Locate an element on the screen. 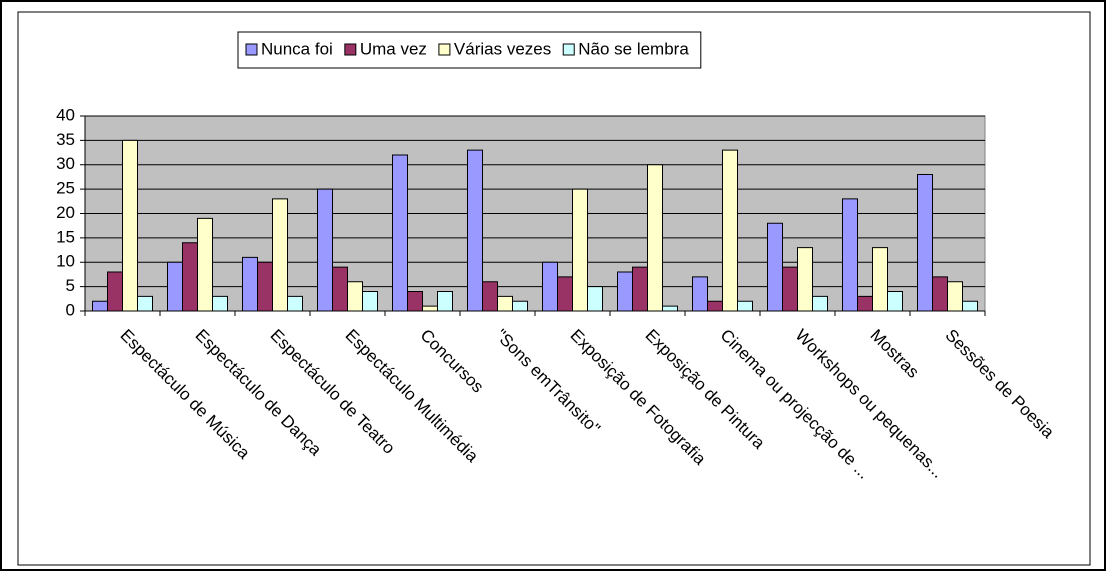 The width and height of the screenshot is (1107, 572). y-tick-label: 35 is located at coordinates (65, 139).